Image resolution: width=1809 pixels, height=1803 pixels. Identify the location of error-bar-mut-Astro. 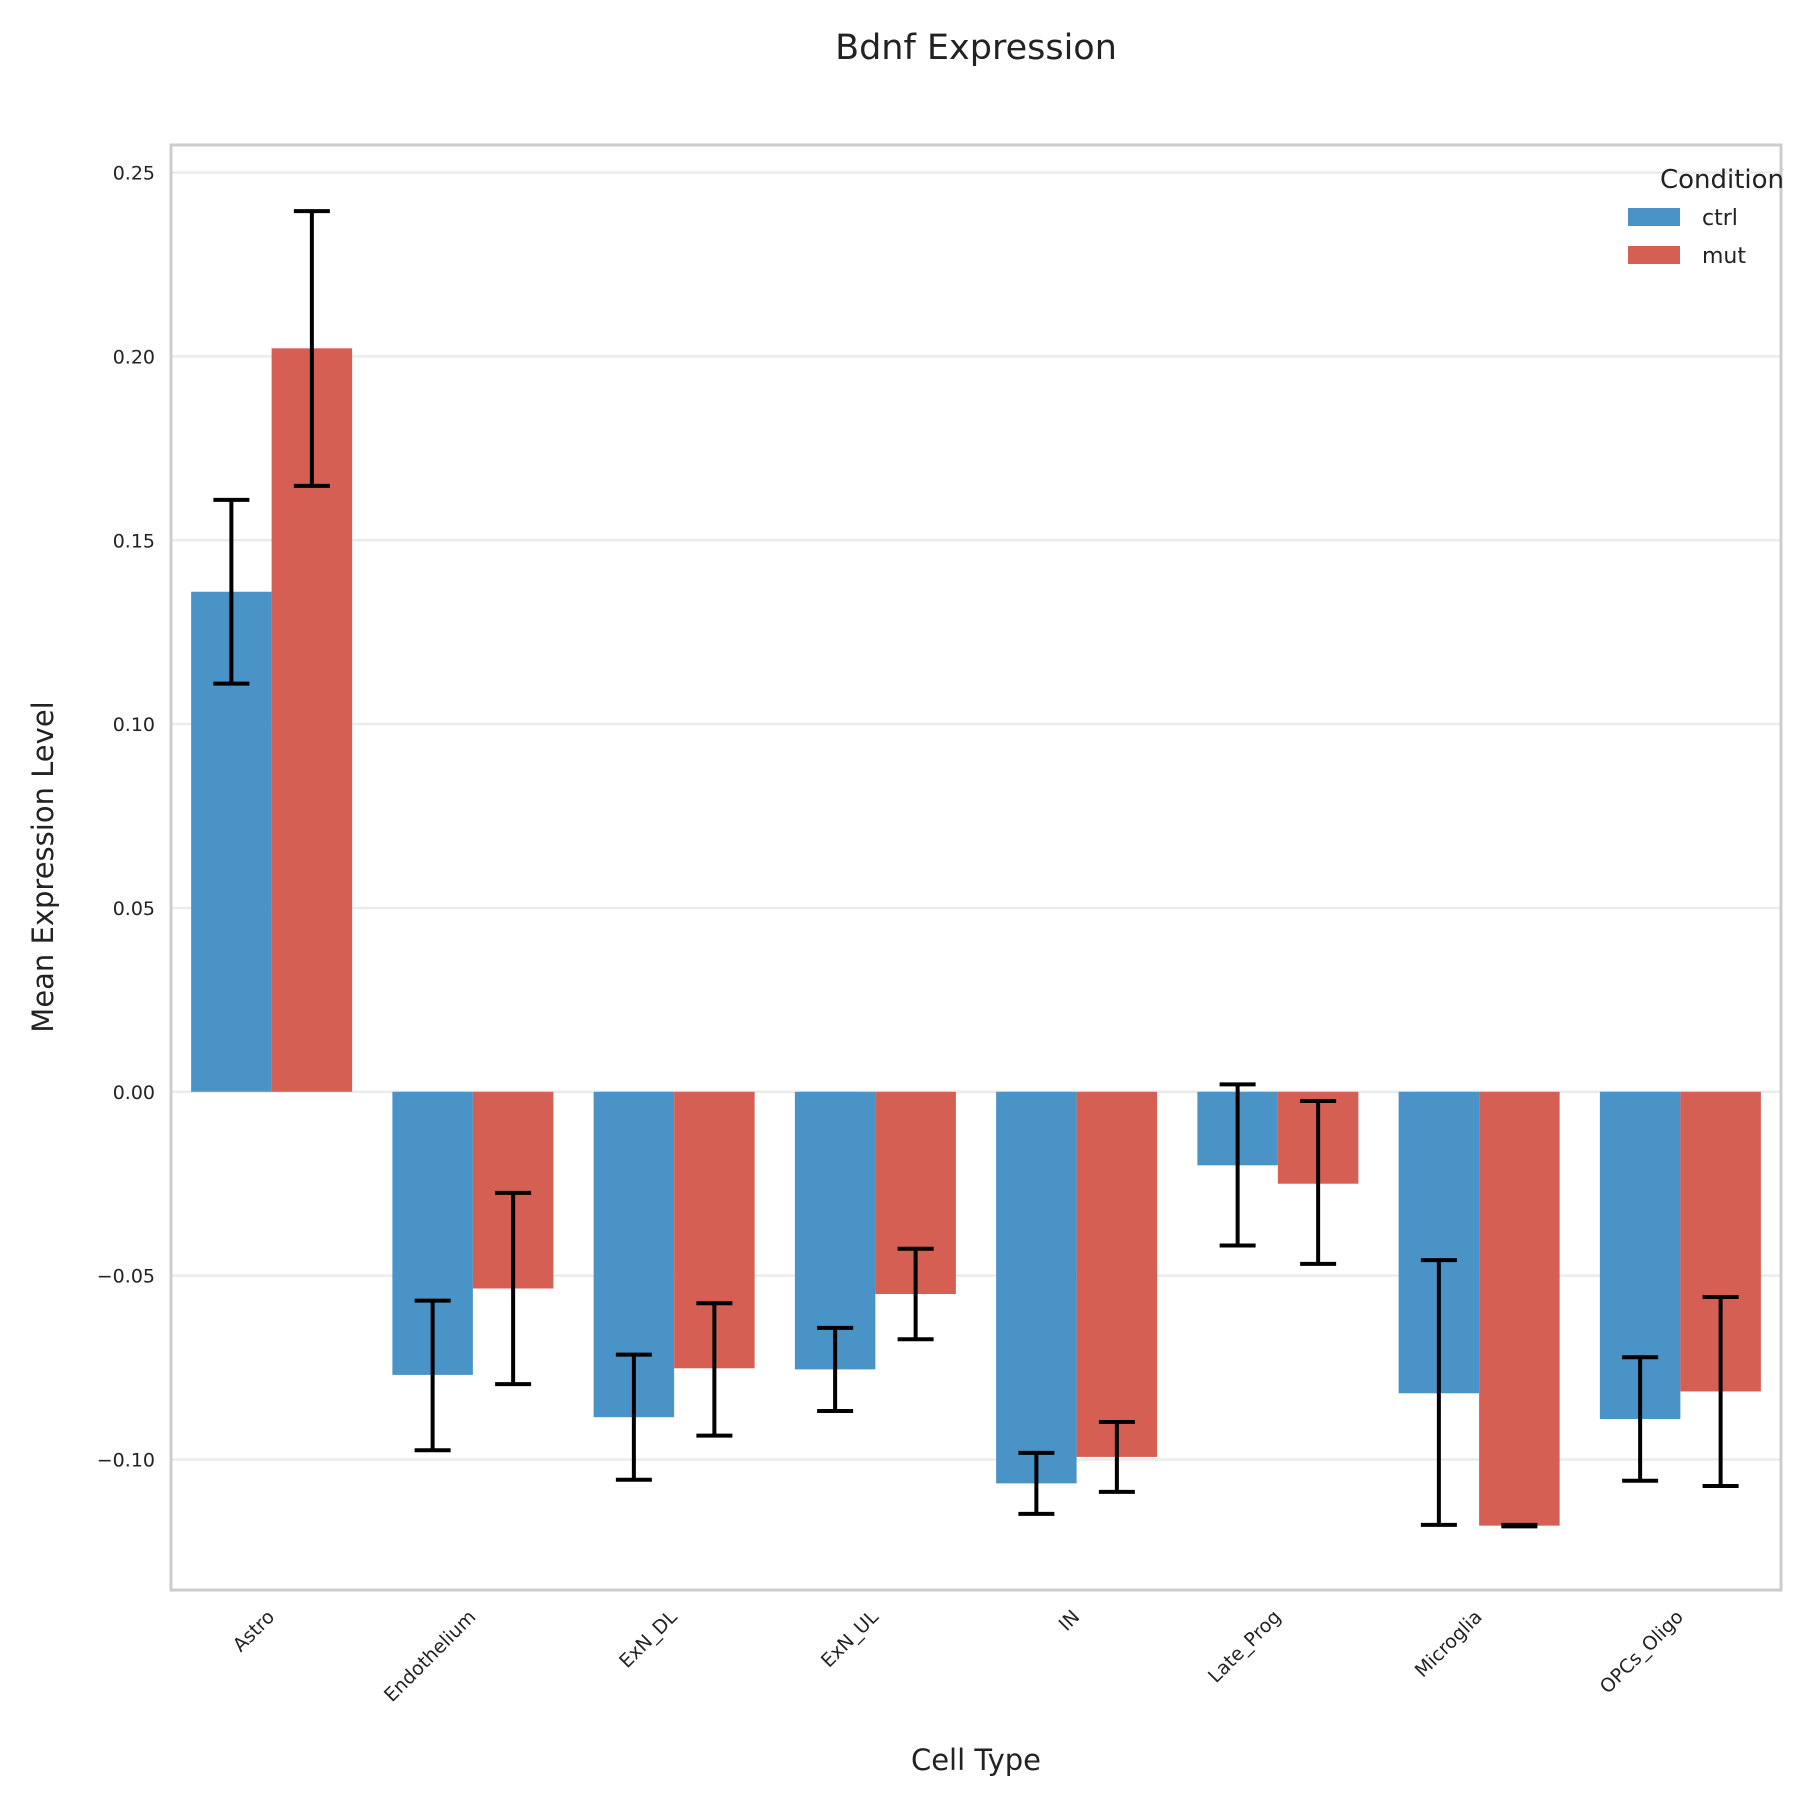
(311, 348).